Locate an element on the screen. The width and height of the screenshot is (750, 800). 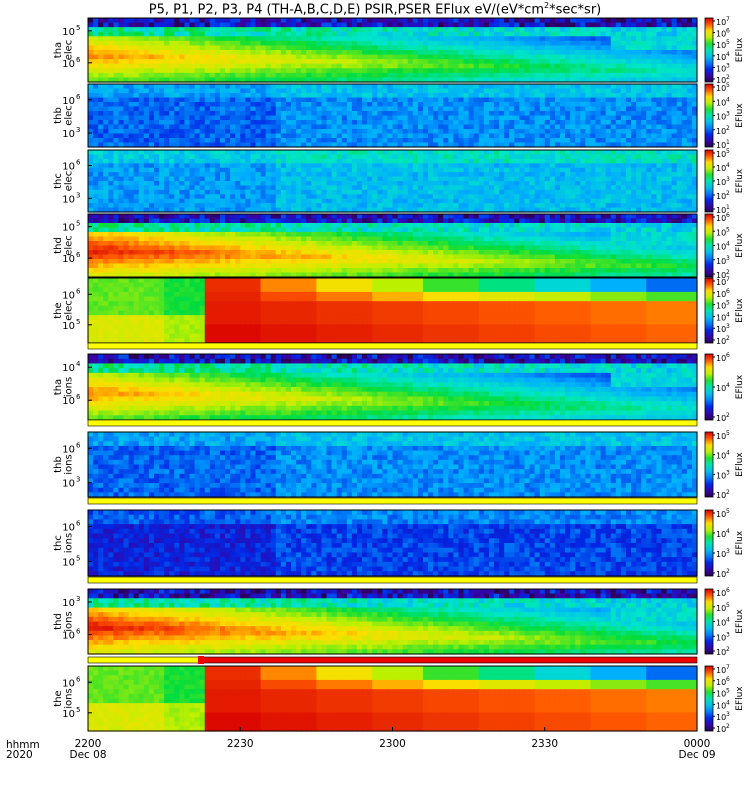
heatmap-the-ions is located at coordinates (393, 699).